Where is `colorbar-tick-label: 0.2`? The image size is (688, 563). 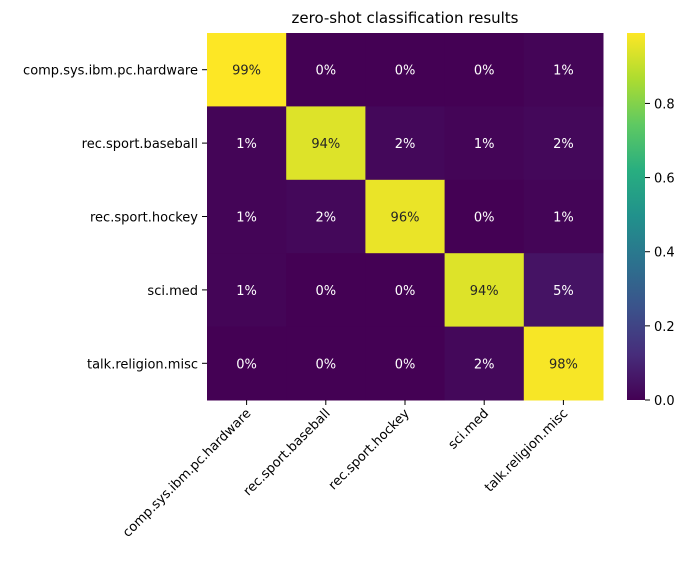 colorbar-tick-label: 0.2 is located at coordinates (664, 327).